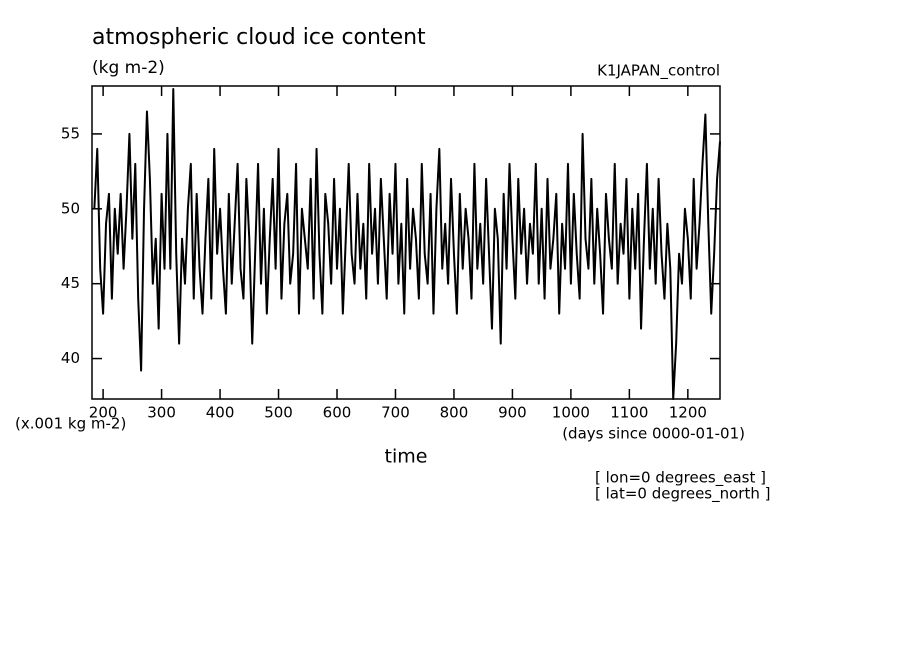 This screenshot has width=904, height=654. Describe the element at coordinates (259, 37) in the screenshot. I see `chart-title: atmospheric cloud ice content` at that location.